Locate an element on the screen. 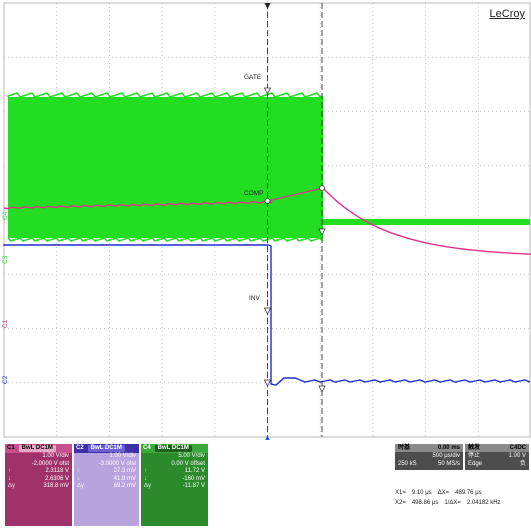  timebase-rate: 50 MS/s is located at coordinates (448, 464).